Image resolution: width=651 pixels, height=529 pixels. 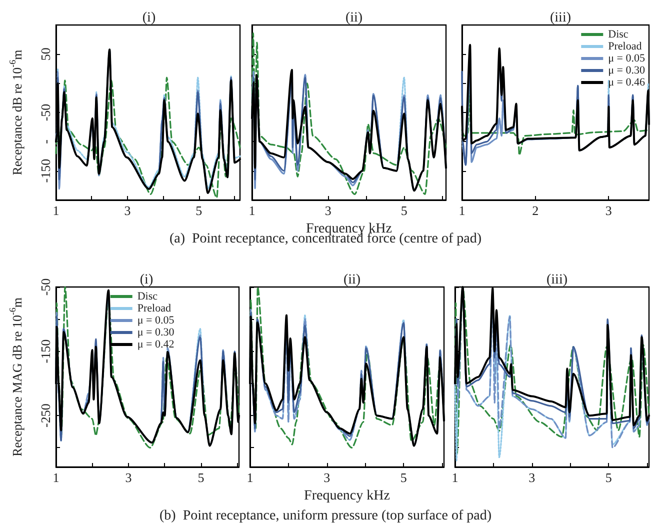 I want to click on y-tick-label: -250, so click(x=45, y=416).